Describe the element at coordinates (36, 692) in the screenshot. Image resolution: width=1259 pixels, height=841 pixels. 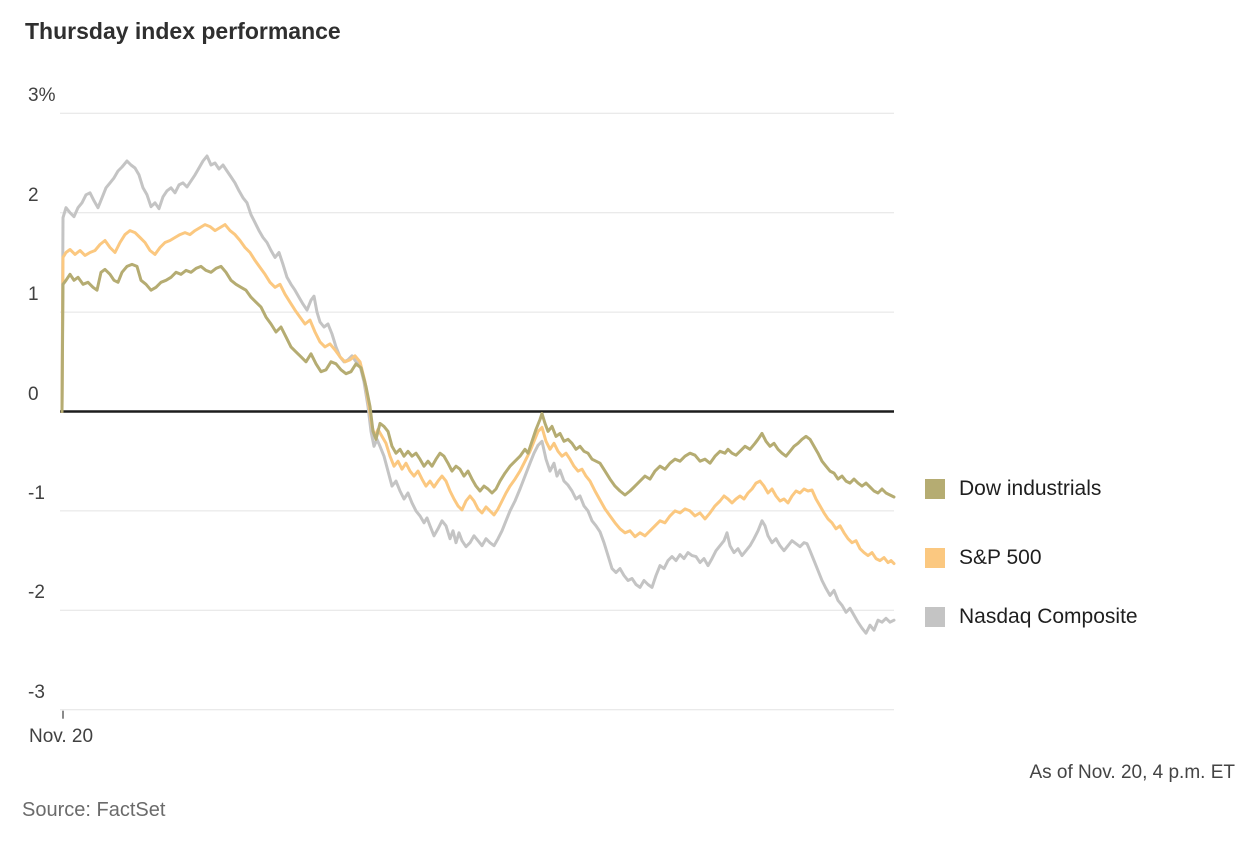
I see `y-axis-label--3: -3` at that location.